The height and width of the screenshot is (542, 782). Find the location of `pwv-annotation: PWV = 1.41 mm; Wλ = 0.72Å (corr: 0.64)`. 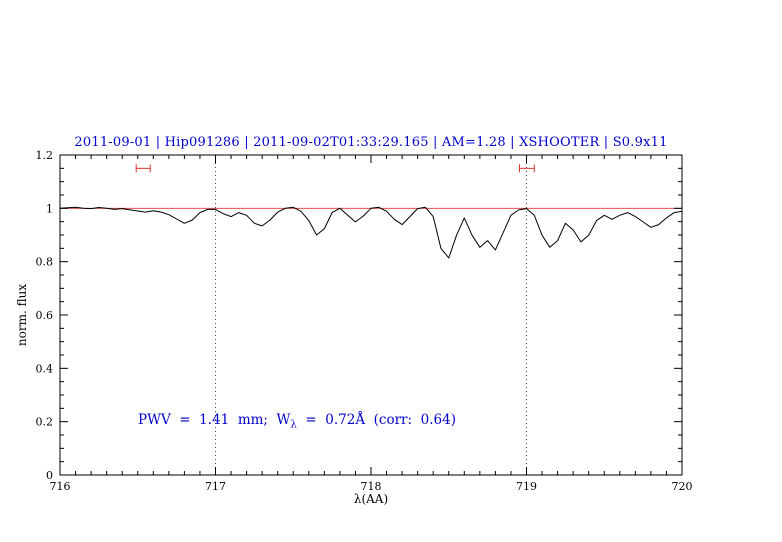

pwv-annotation: PWV = 1.41 mm; Wλ = 0.72Å (corr: 0.64) is located at coordinates (297, 421).